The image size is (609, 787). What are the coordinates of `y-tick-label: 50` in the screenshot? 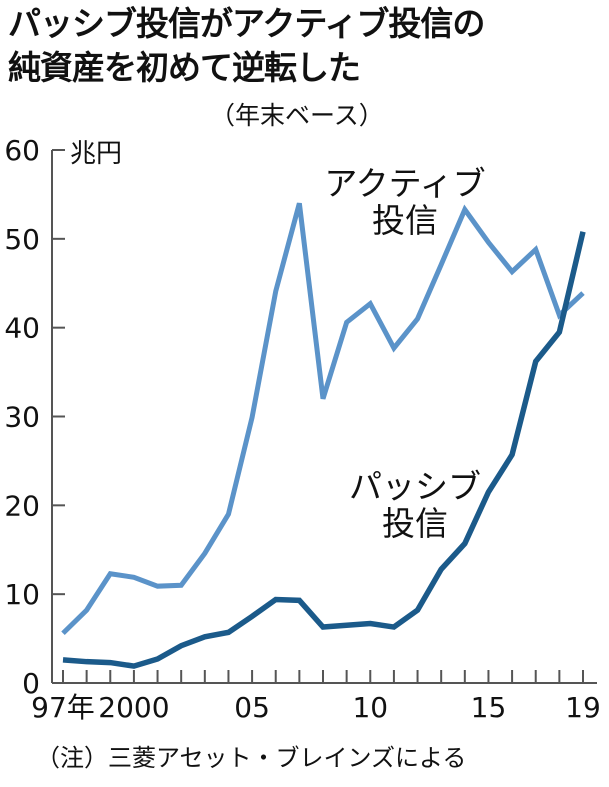 It's located at (22, 239).